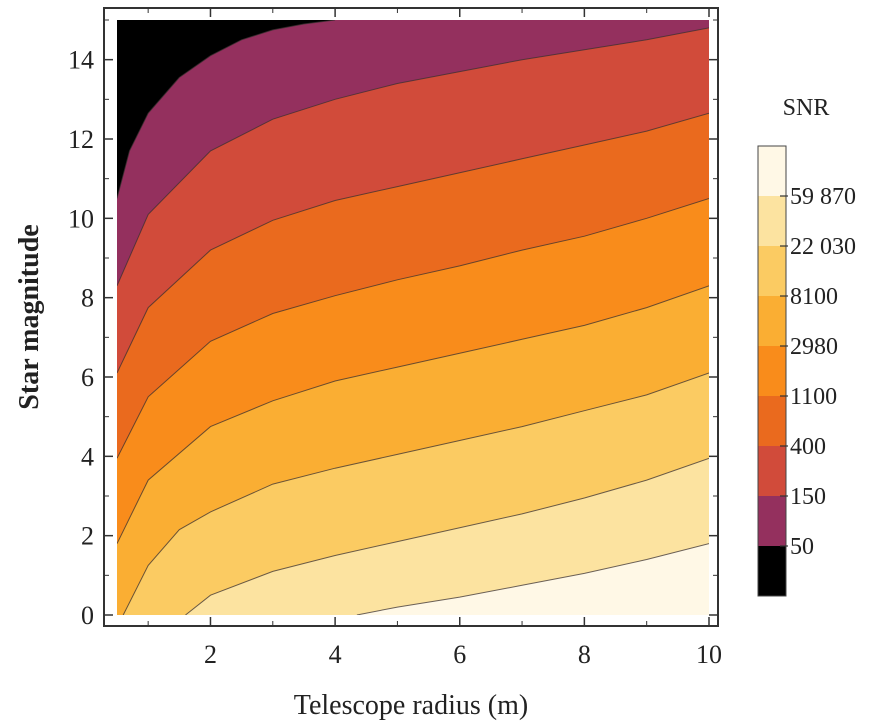 The height and width of the screenshot is (724, 888). I want to click on y-tick-label: 2, so click(87, 536).